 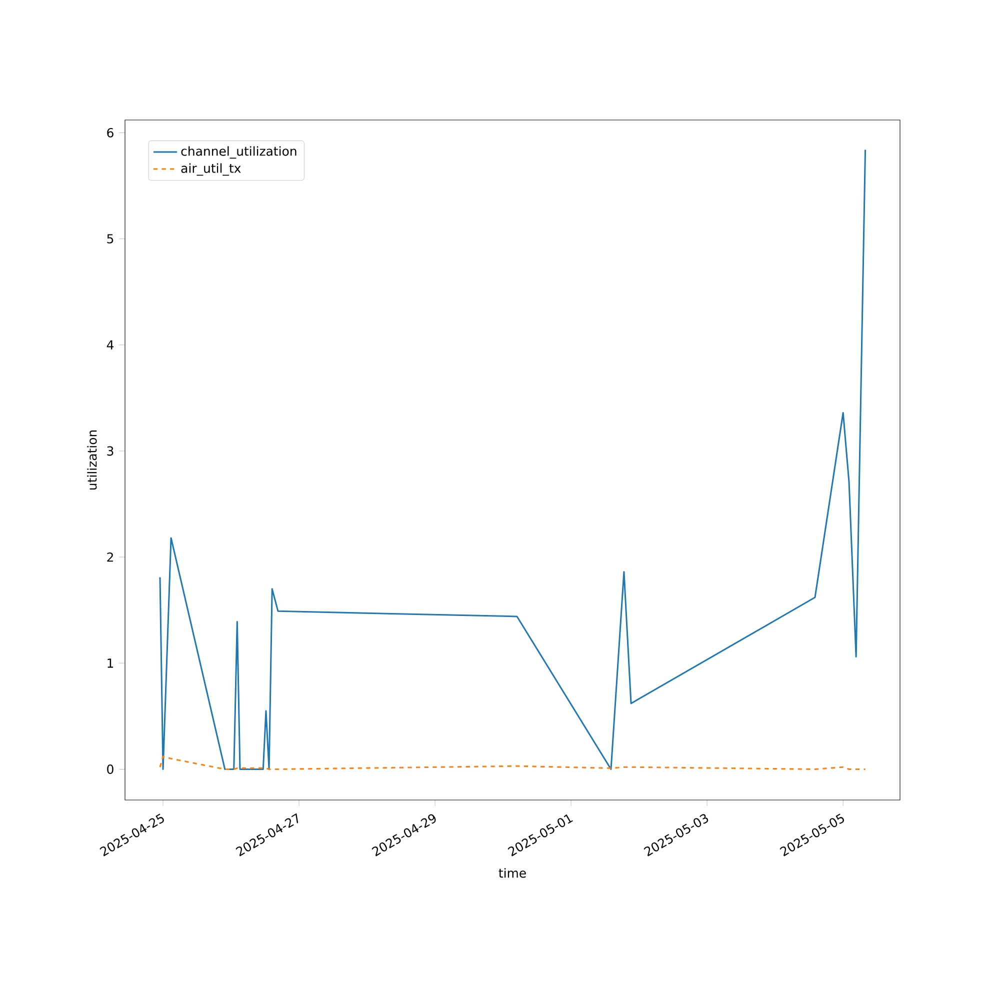 What do you see at coordinates (238, 152) in the screenshot?
I see `legend-label: channel_utilization` at bounding box center [238, 152].